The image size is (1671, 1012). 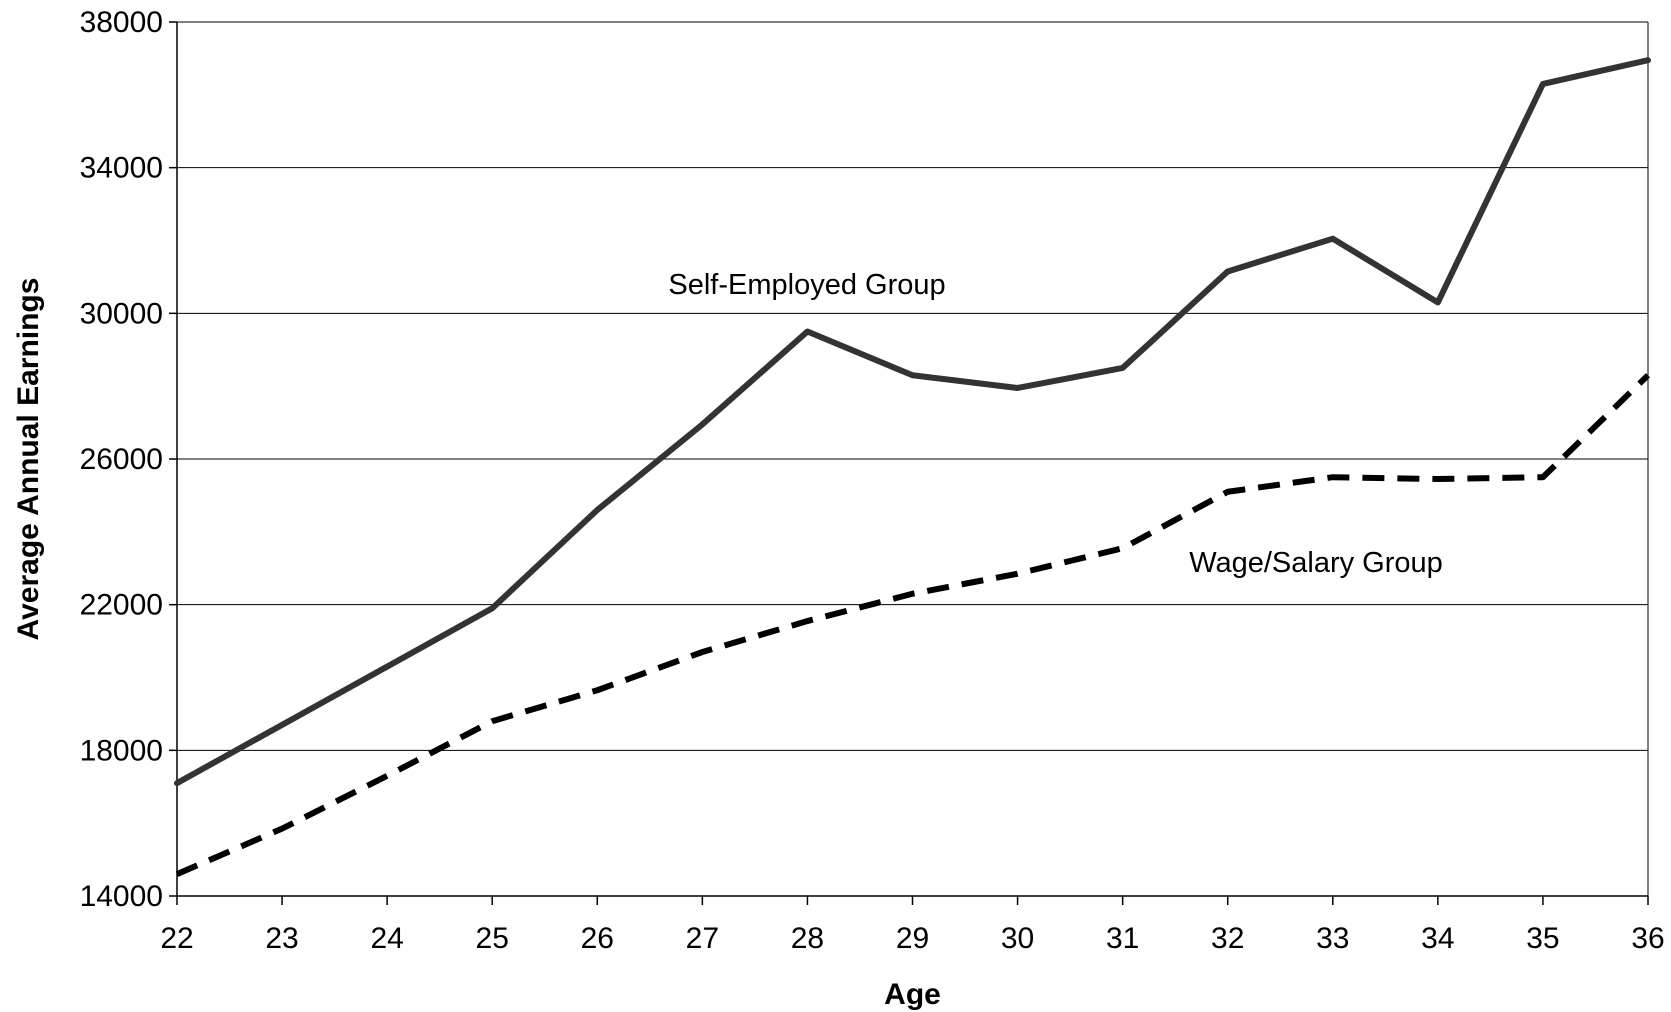 I want to click on y-axis-title: Average Annual Earnings, so click(x=28, y=459).